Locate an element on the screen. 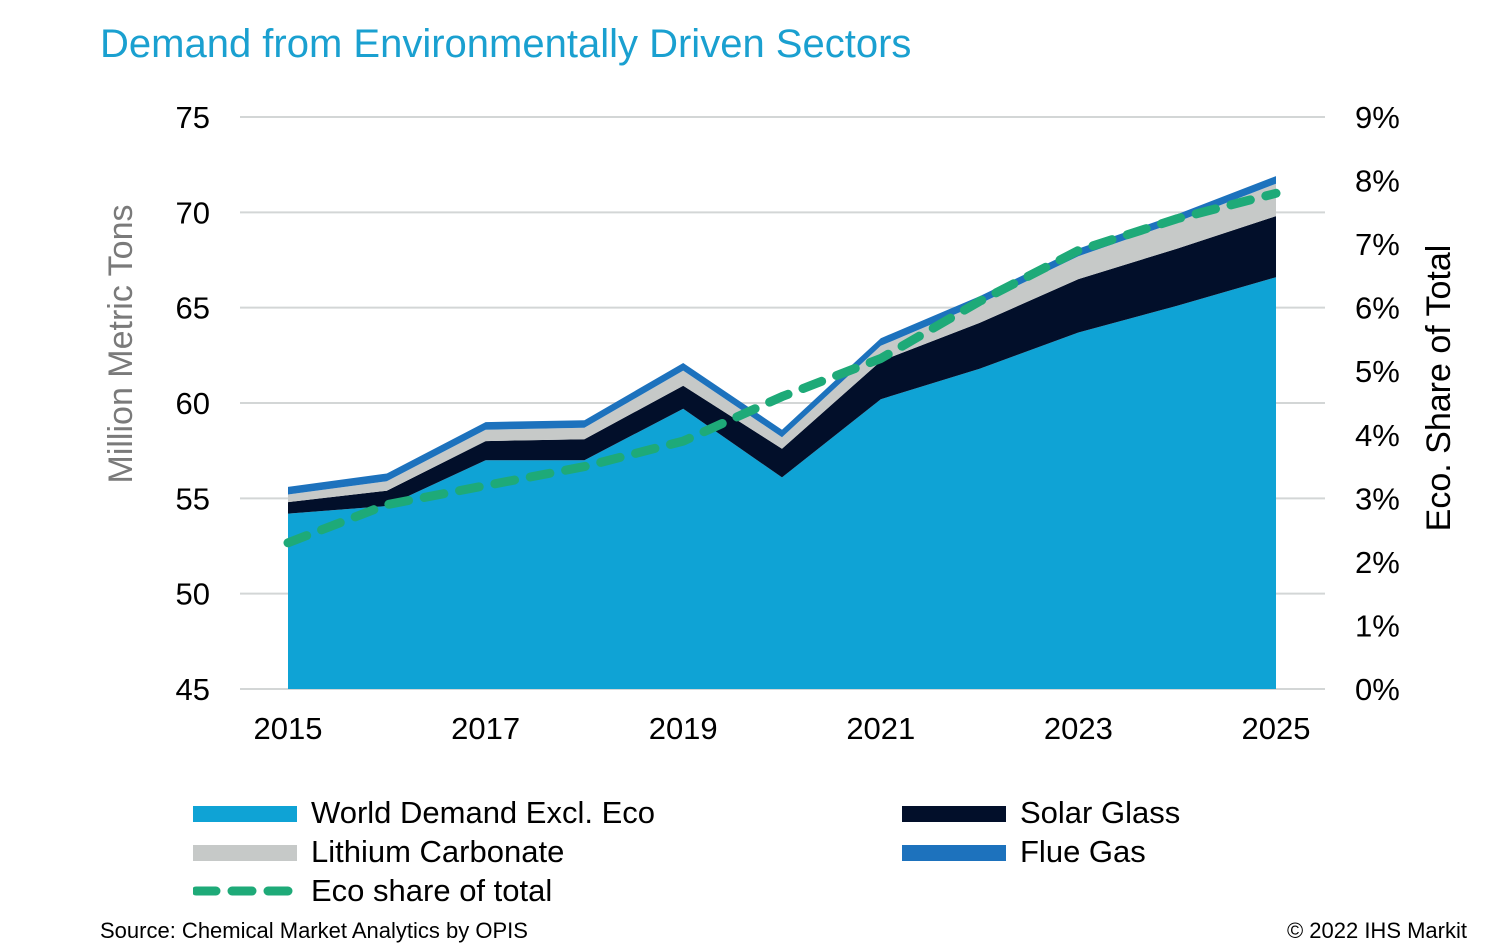 Image resolution: width=1491 pixels, height=944 pixels. legend-label: Eco share of total is located at coordinates (431, 891).